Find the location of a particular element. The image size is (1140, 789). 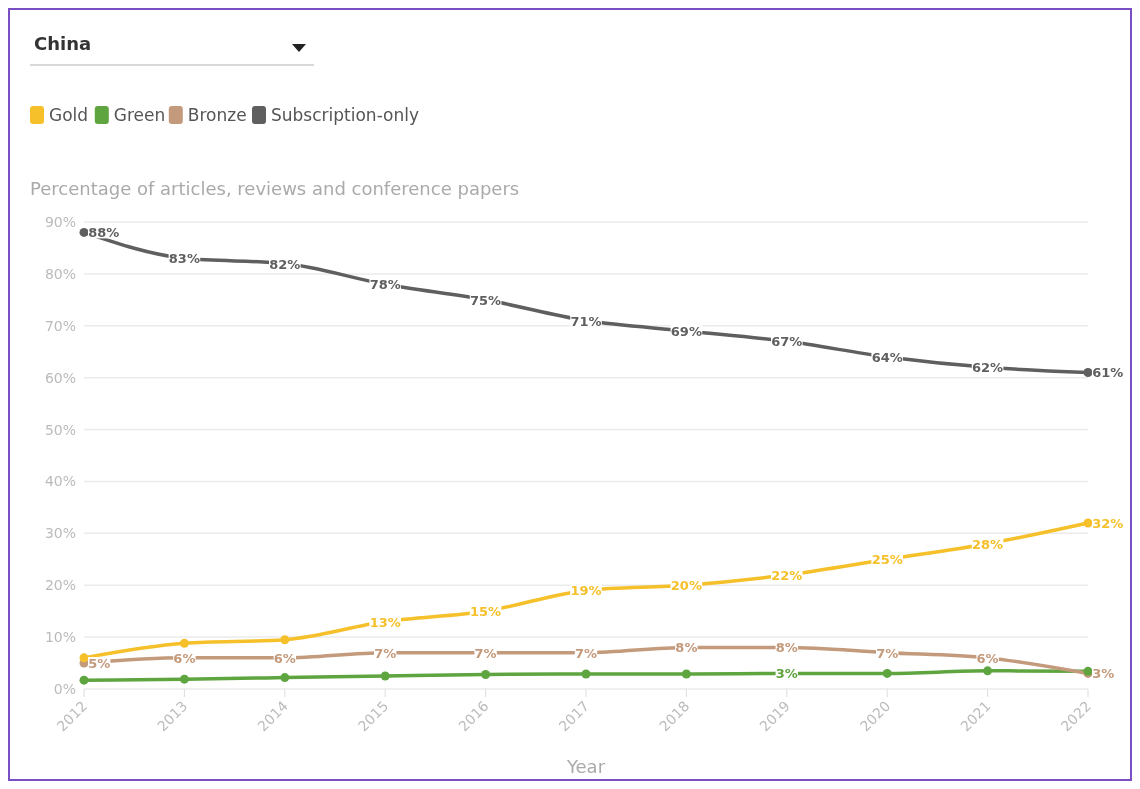

y-tick-label: 10% is located at coordinates (60, 637).